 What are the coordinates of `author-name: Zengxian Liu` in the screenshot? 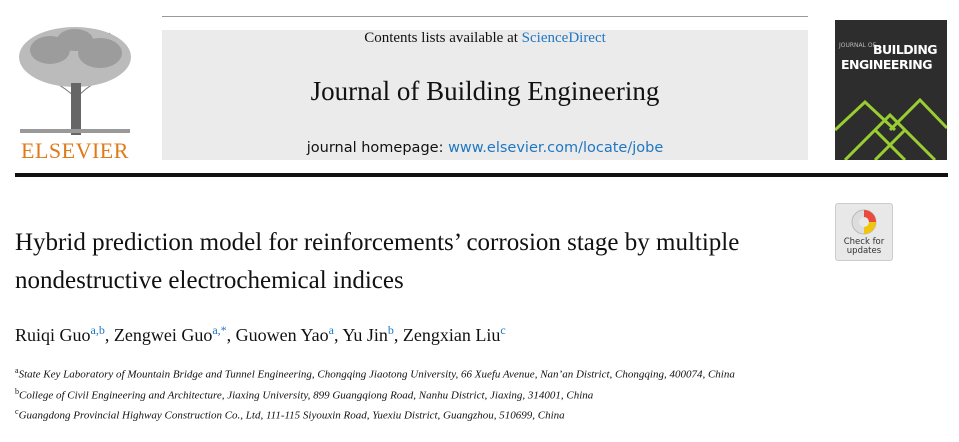 It's located at (451, 335).